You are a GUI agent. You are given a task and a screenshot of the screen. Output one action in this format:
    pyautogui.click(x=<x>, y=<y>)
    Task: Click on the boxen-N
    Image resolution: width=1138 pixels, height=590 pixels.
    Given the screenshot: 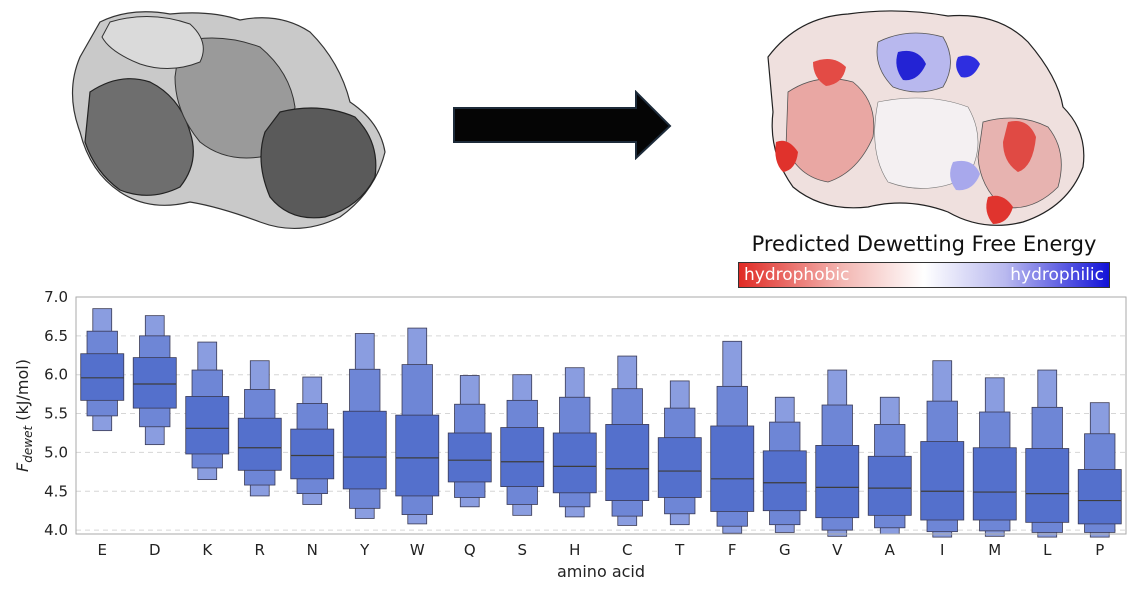 What is the action you would take?
    pyautogui.click(x=312, y=440)
    